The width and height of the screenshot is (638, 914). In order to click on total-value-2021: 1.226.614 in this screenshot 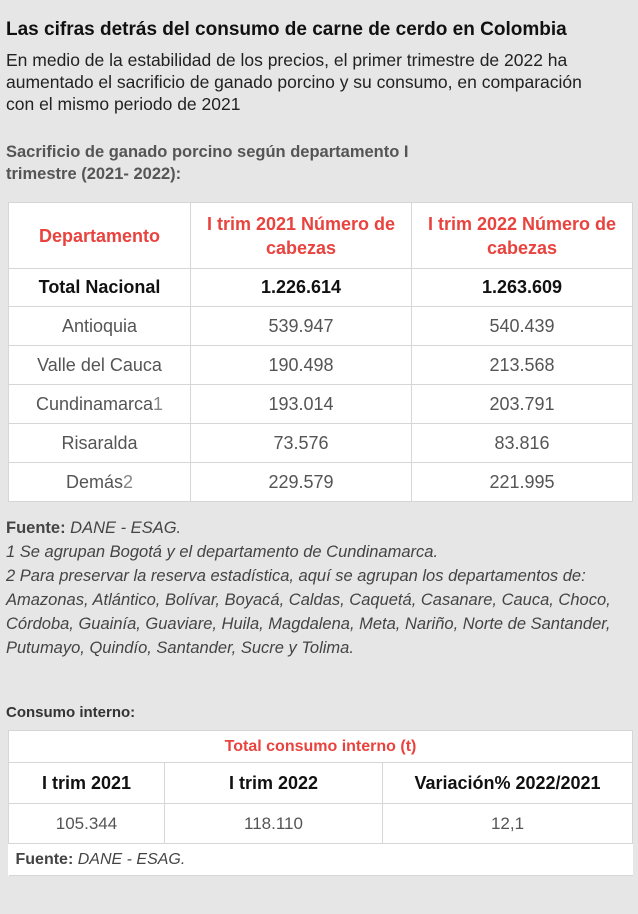, I will do `click(301, 287)`.